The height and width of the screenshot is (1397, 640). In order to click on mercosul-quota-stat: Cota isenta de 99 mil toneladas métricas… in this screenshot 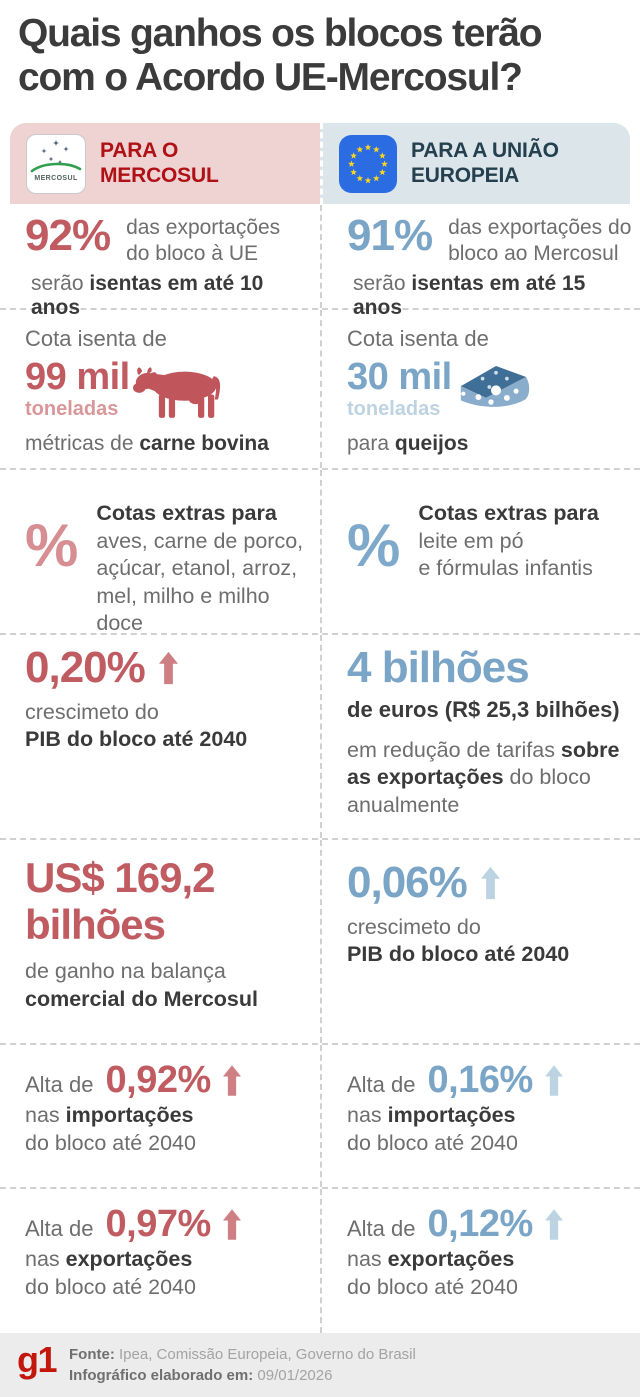, I will do `click(160, 389)`.